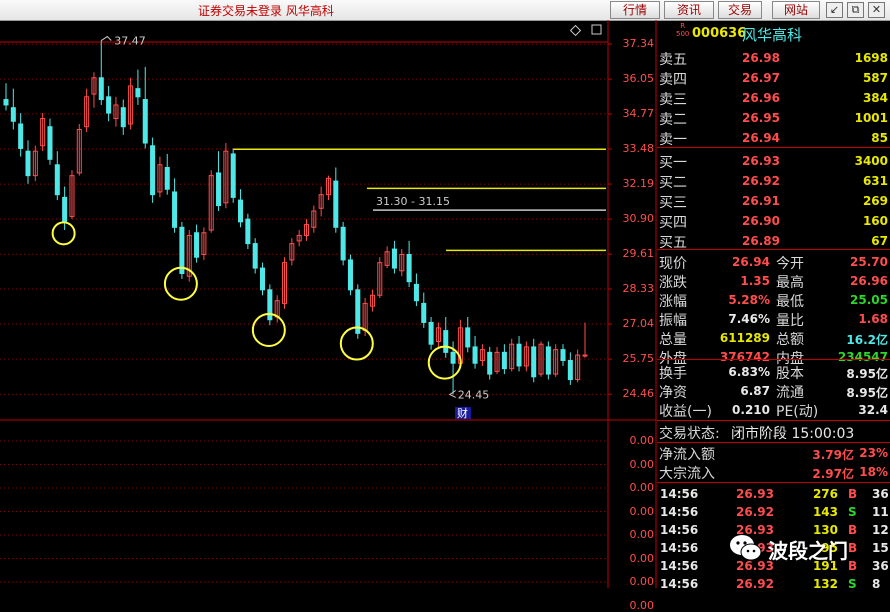 Image resolution: width=890 pixels, height=612 pixels. Describe the element at coordinates (673, 302) in the screenshot. I see `quote-label: 涨幅` at that location.